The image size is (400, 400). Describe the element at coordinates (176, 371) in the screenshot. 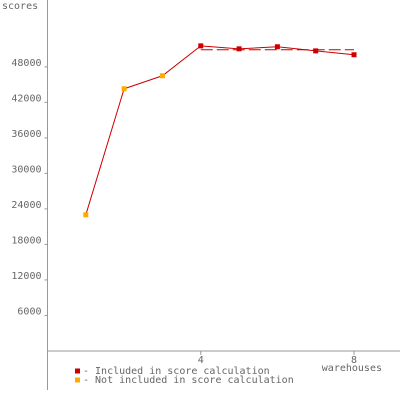

I see `legend-label: - Included in score calculation` at that location.